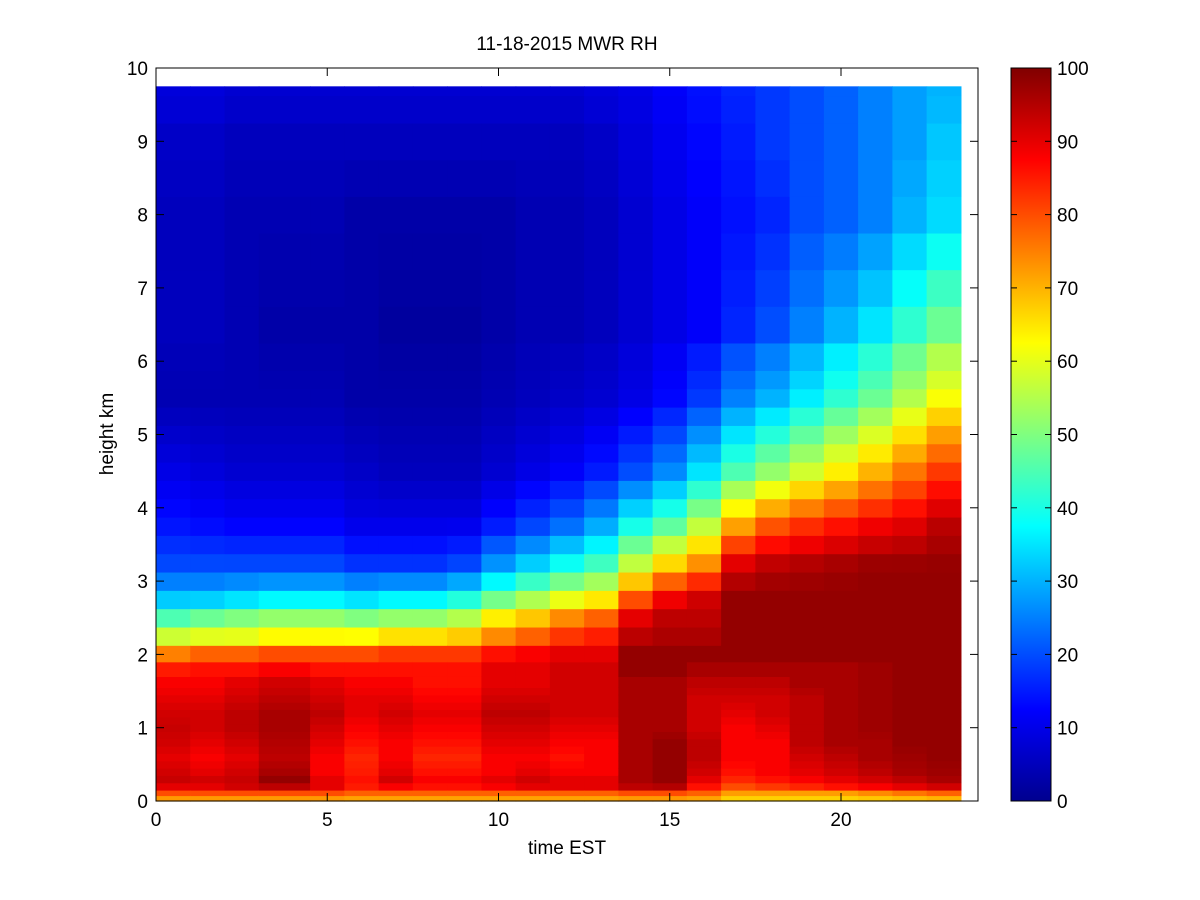 This screenshot has width=1200, height=900. Describe the element at coordinates (1067, 216) in the screenshot. I see `colorbar-tick-label: 80` at that location.